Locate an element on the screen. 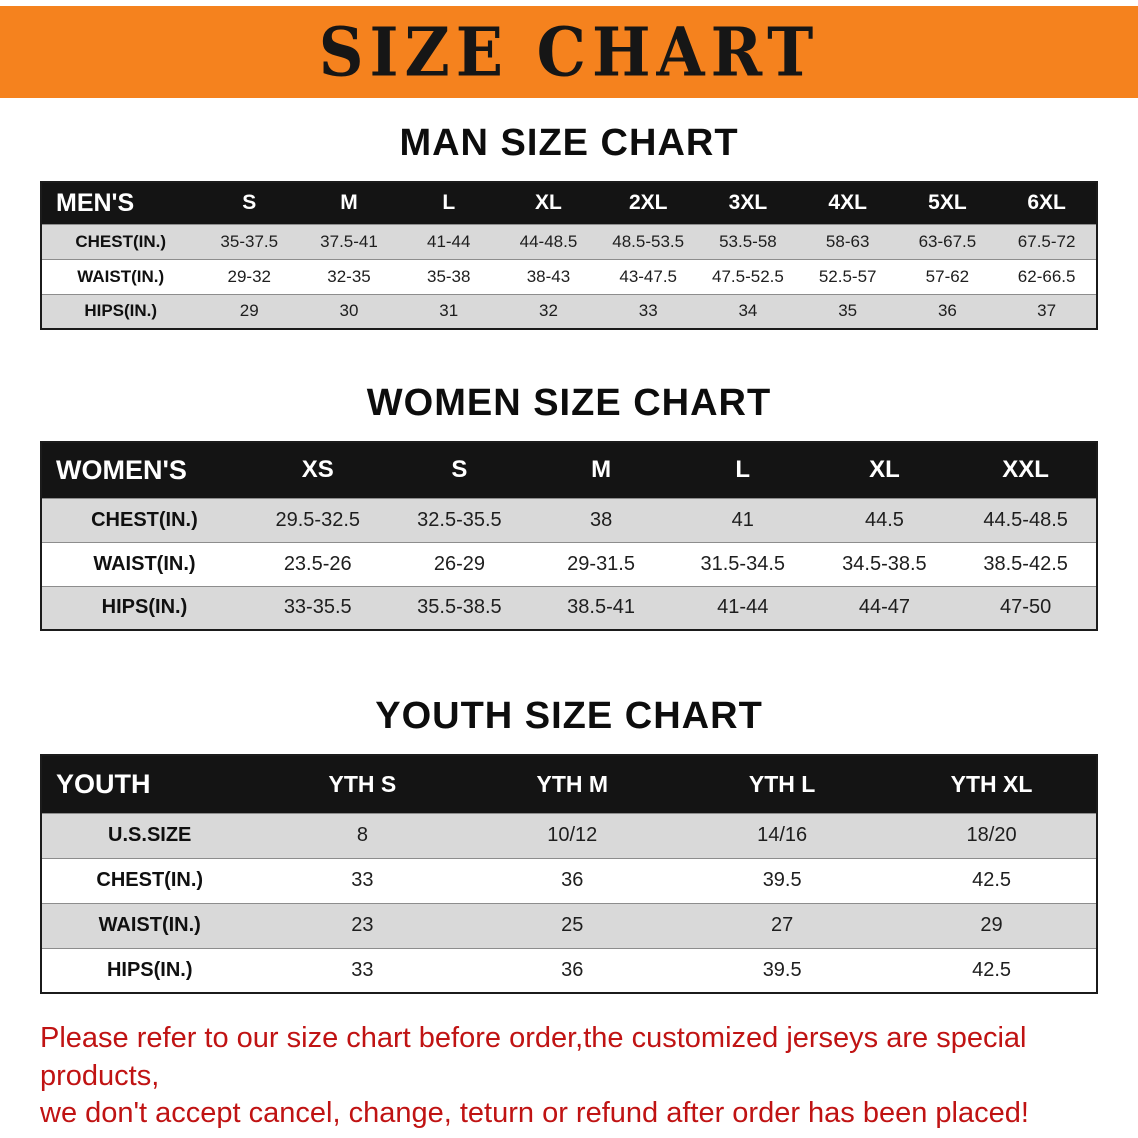  size-value: 67.5-72 is located at coordinates (1046, 241).